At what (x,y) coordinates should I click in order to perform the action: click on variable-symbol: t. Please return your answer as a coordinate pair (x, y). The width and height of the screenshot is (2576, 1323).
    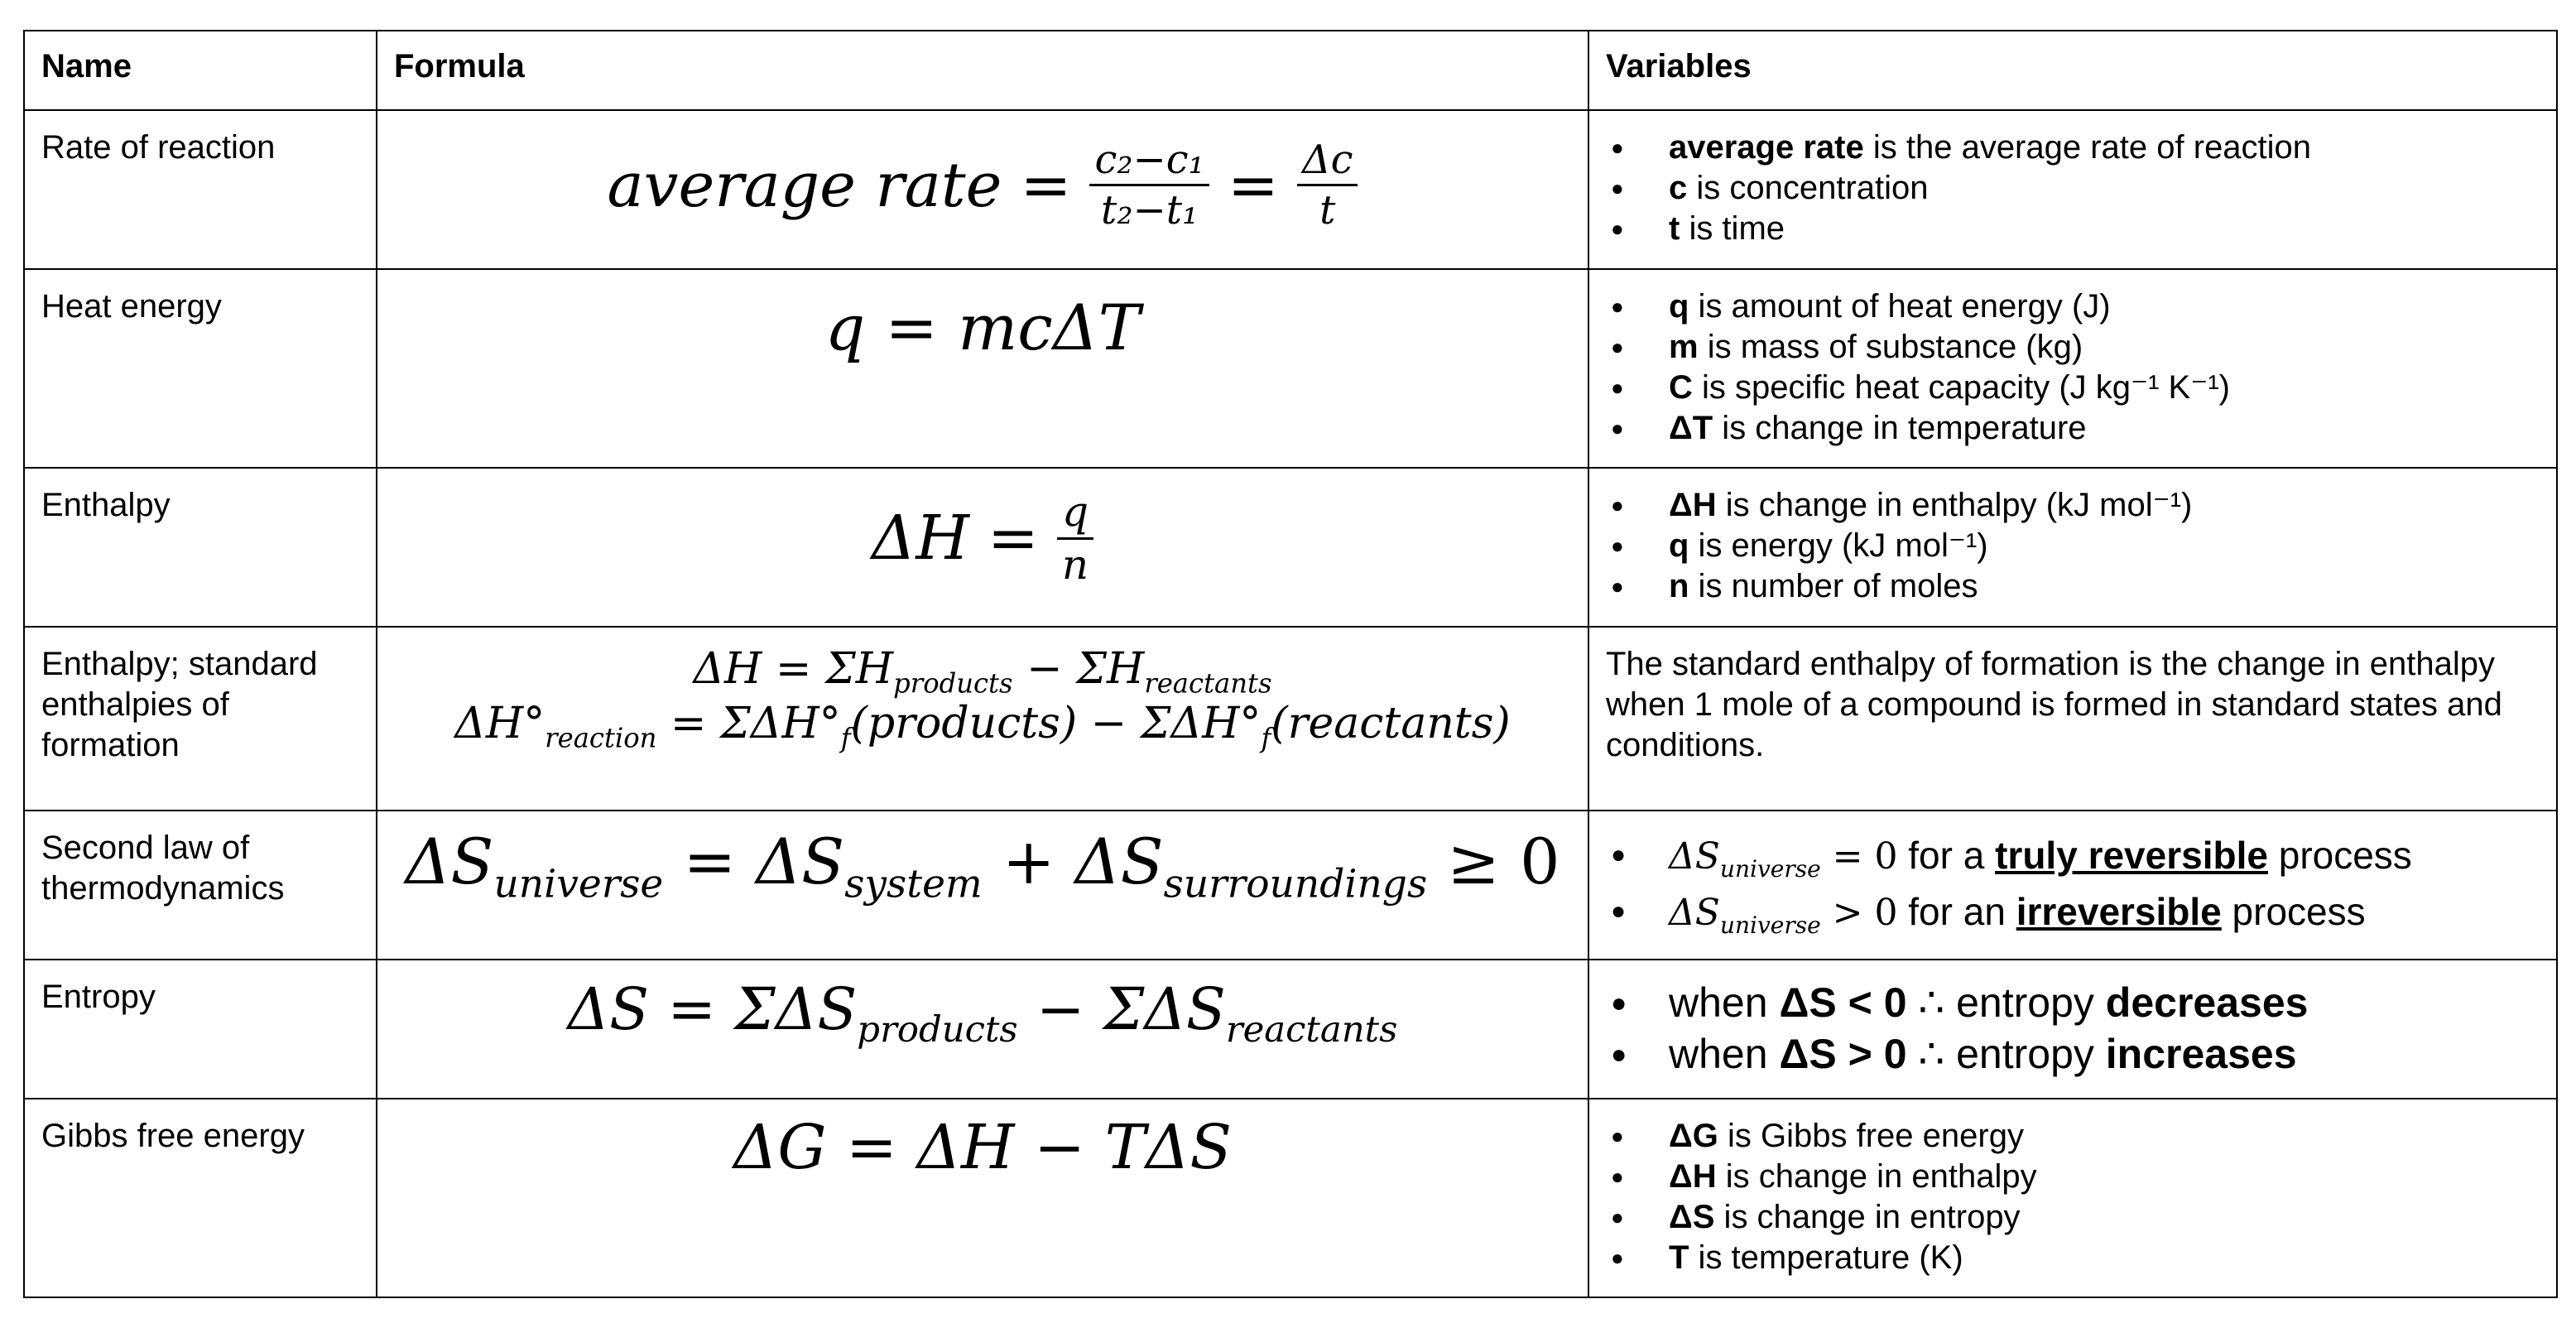
    Looking at the image, I should click on (1674, 229).